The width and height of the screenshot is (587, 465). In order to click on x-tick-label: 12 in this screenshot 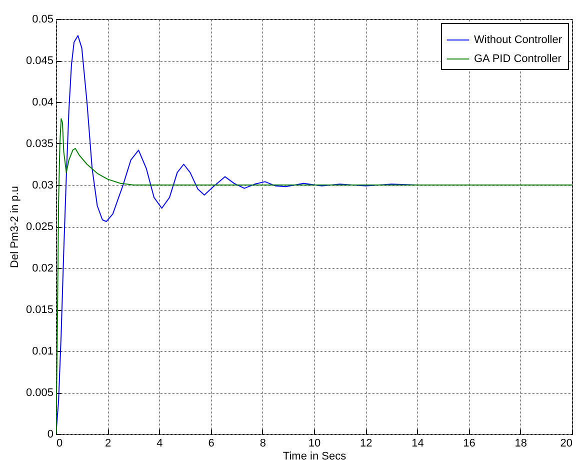, I will do `click(366, 444)`.